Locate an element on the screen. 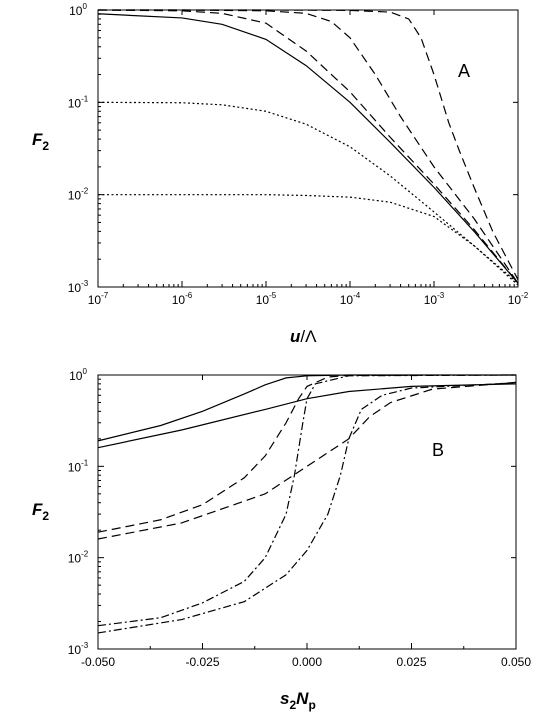 This screenshot has height=723, width=541. panel-b-series-1-solid-line is located at coordinates (306, 408).